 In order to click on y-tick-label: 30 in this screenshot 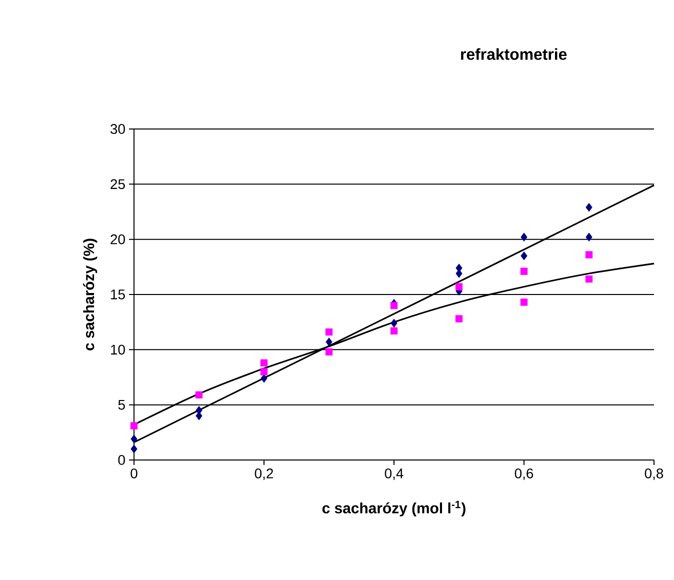, I will do `click(117, 129)`.